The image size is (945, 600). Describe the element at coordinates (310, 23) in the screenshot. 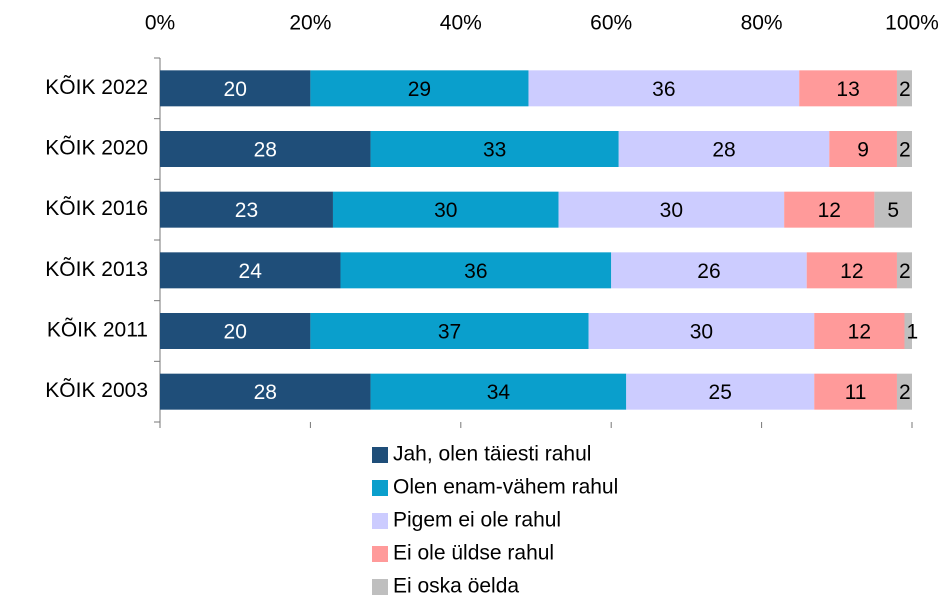

I see `x-tick-label: 20%` at that location.